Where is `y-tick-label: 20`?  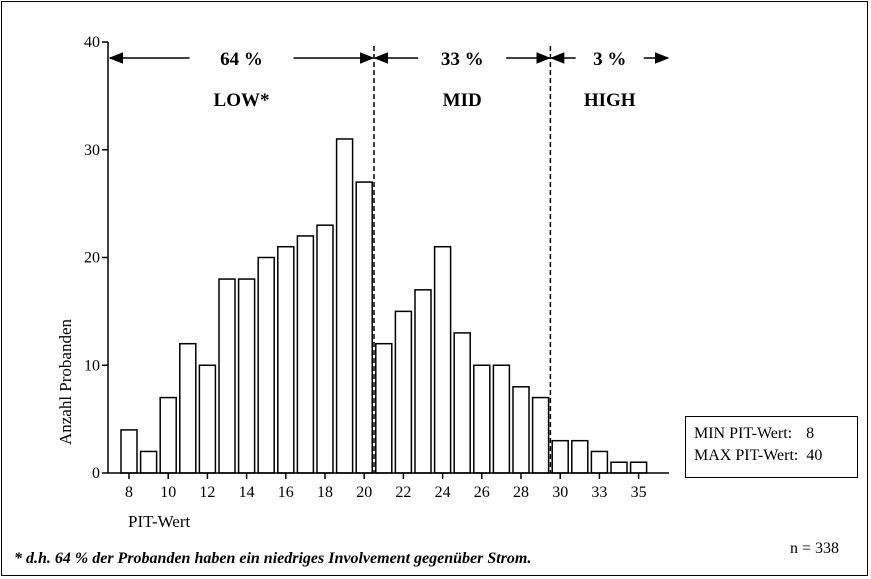
y-tick-label: 20 is located at coordinates (92, 258).